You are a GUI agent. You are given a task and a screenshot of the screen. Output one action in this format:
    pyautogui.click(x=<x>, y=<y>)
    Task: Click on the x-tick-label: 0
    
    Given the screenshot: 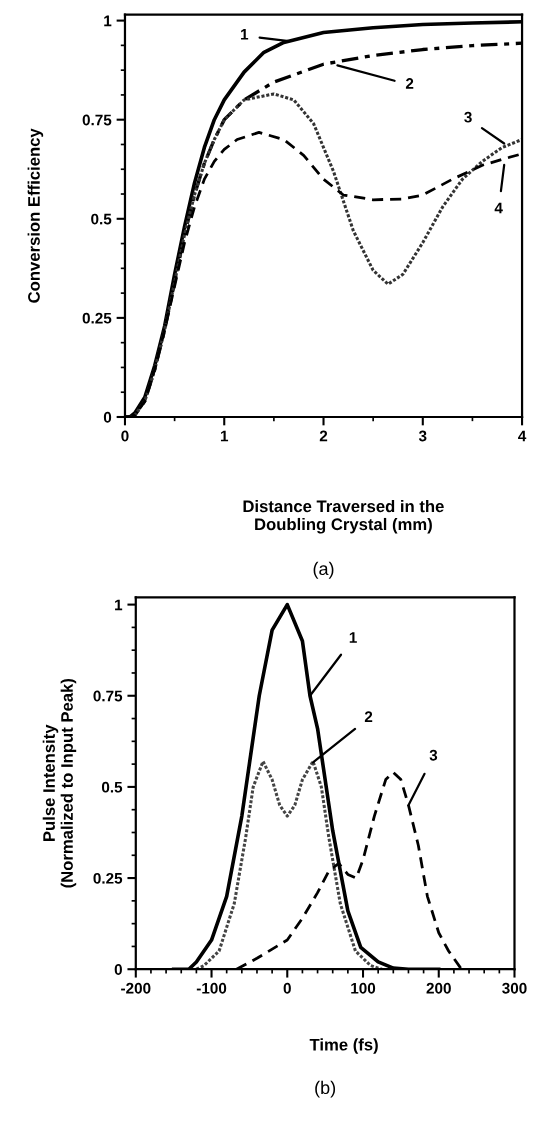 What is the action you would take?
    pyautogui.click(x=287, y=988)
    